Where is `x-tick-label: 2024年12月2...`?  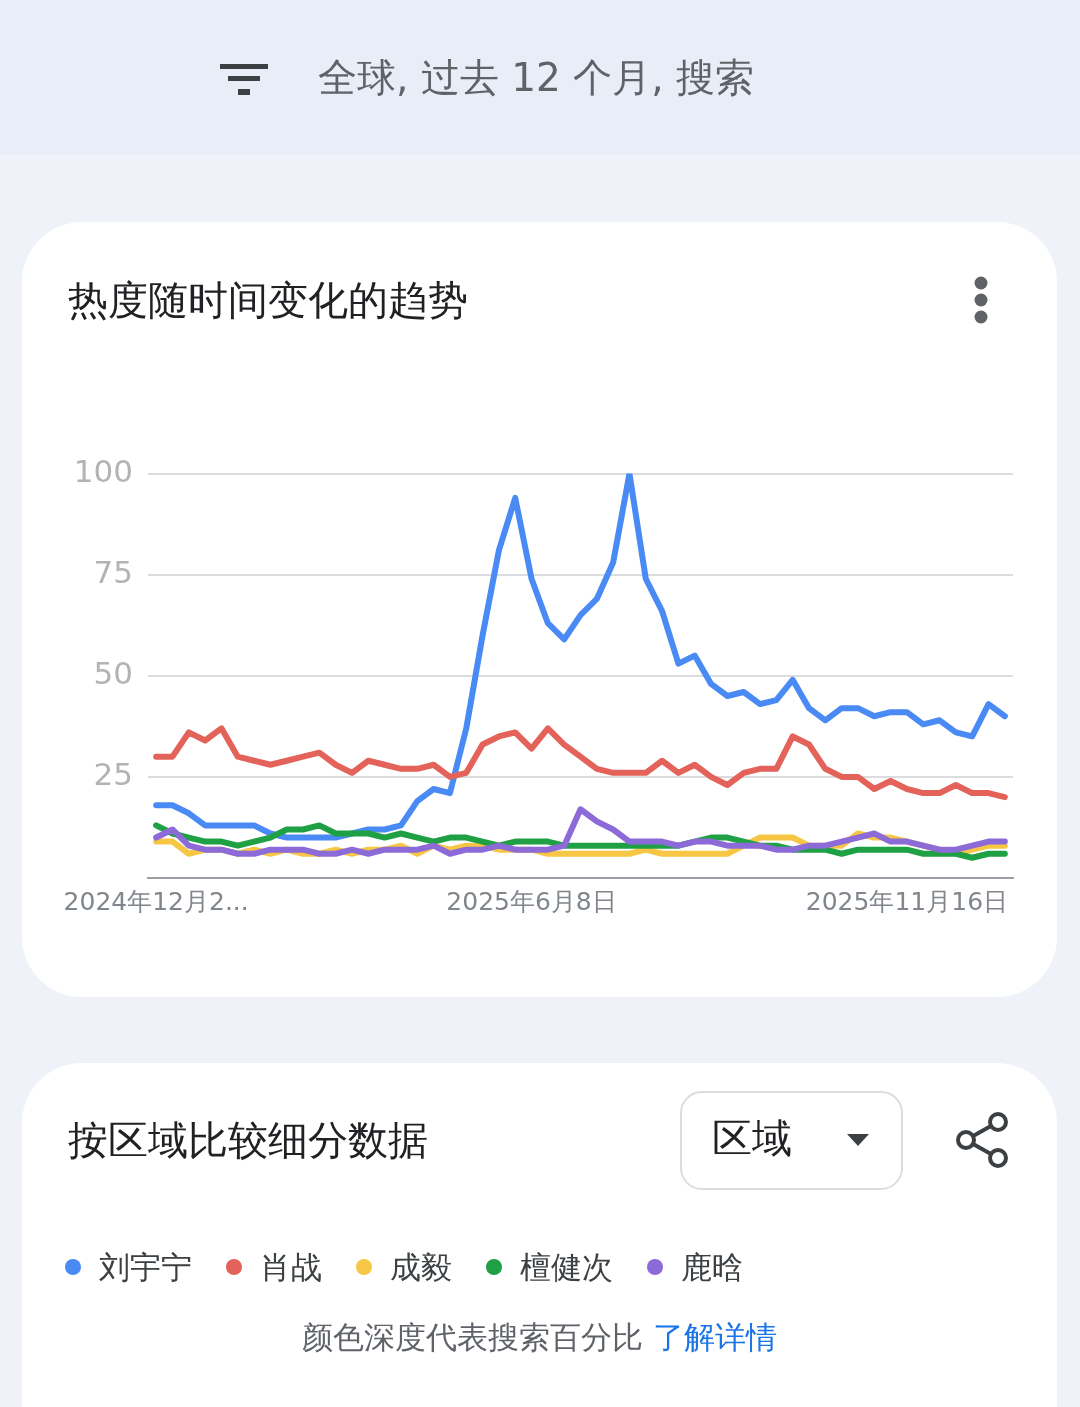
x-tick-label: 2024年12月2... is located at coordinates (156, 901).